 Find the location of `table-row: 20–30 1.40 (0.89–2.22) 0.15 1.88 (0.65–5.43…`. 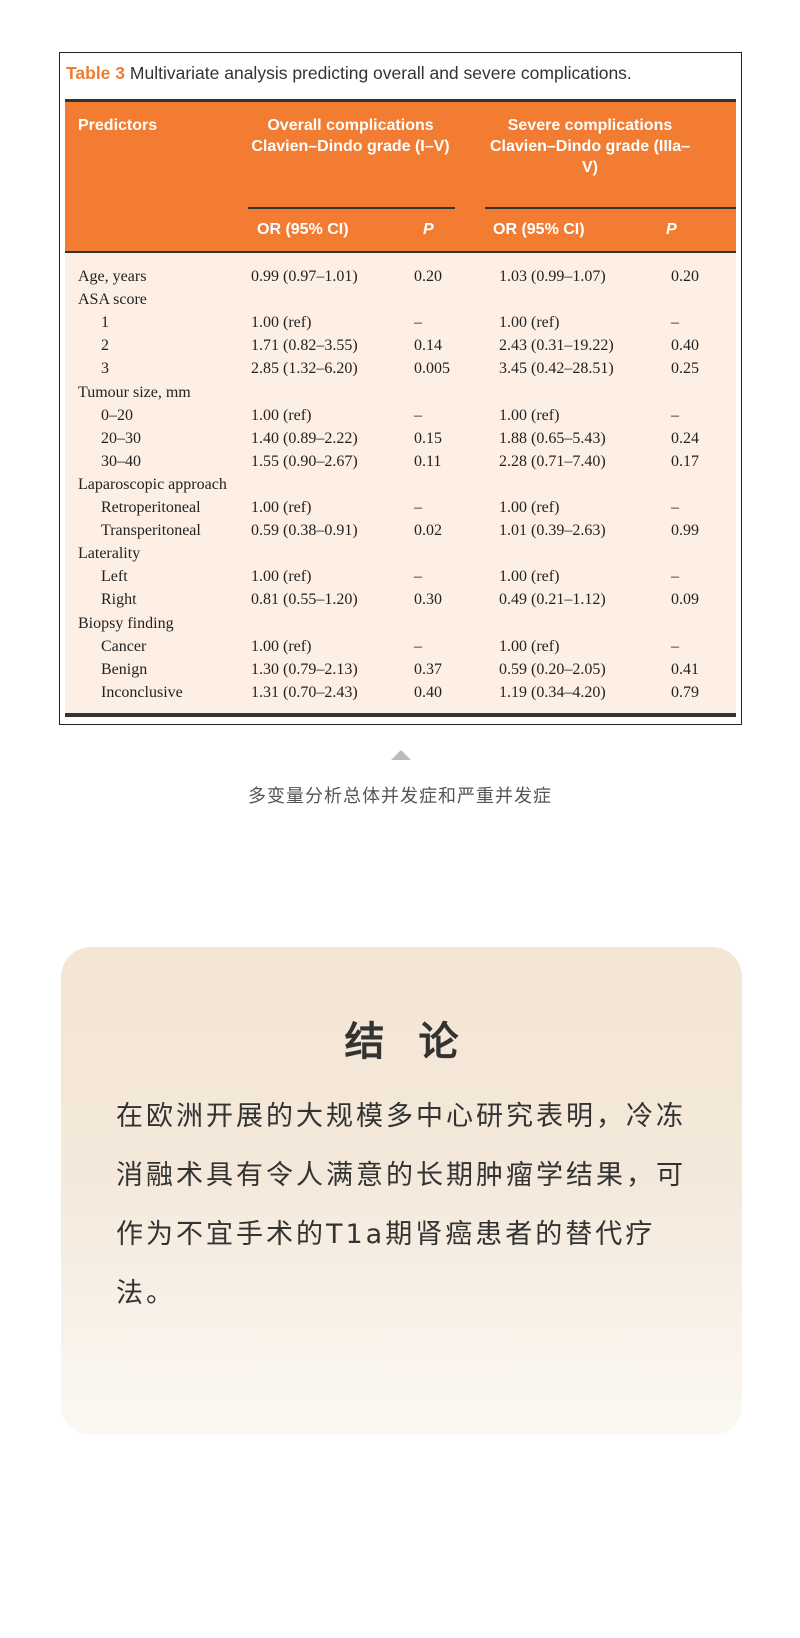

table-row: 20–30 1.40 (0.89–2.22) 0.15 1.88 (0.65–5.43… is located at coordinates (400, 438).